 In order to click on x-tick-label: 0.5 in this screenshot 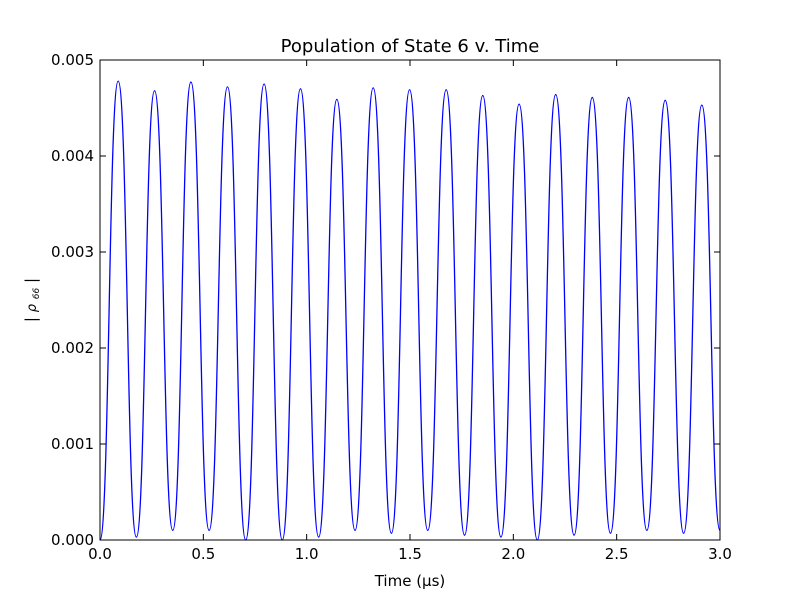, I will do `click(203, 554)`.